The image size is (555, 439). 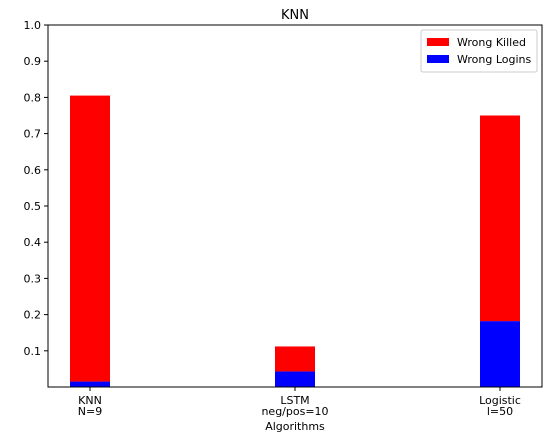 What do you see at coordinates (90, 411) in the screenshot?
I see `x-tick-label: N=9` at bounding box center [90, 411].